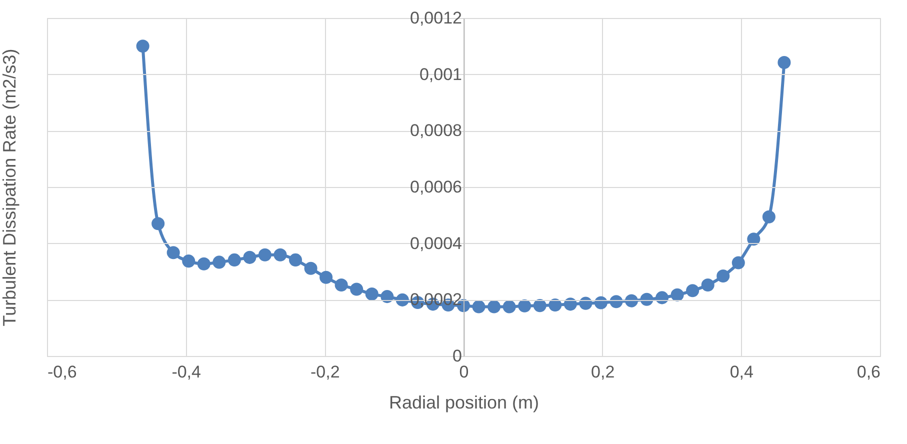 The width and height of the screenshot is (907, 444). Describe the element at coordinates (457, 356) in the screenshot. I see `y-tick-label: 0` at that location.